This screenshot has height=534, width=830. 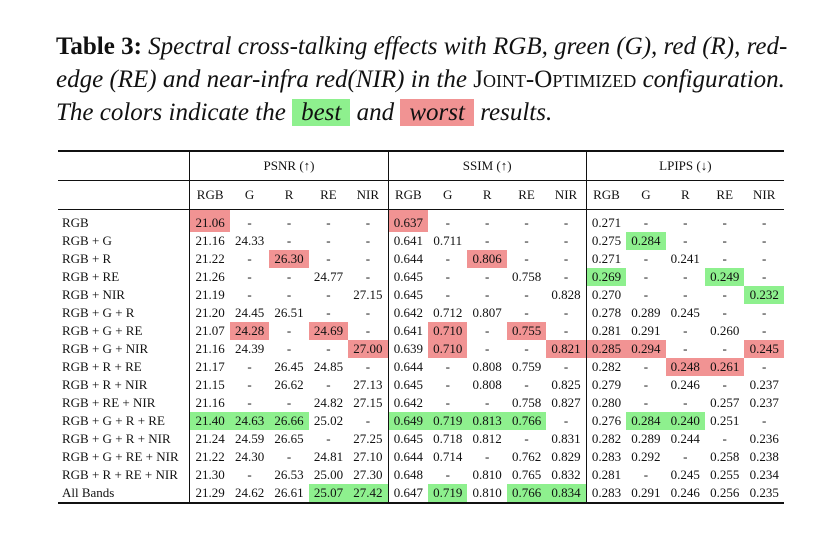 What do you see at coordinates (368, 494) in the screenshot?
I see `table-cell: 27.42` at bounding box center [368, 494].